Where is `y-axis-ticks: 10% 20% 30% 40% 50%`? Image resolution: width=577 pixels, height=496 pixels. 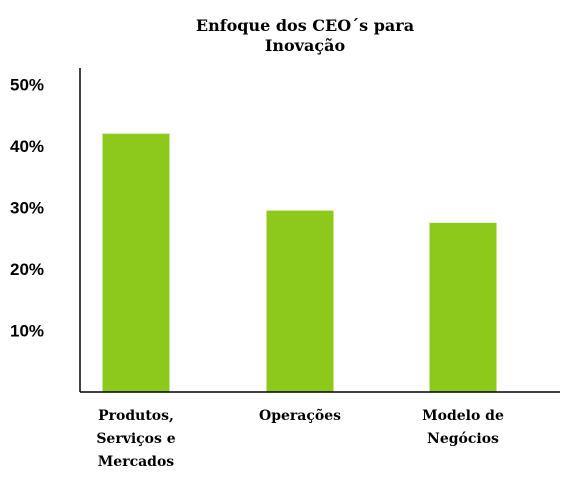
y-axis-ticks: 10% 20% 30% 40% 50% is located at coordinates (27, 208).